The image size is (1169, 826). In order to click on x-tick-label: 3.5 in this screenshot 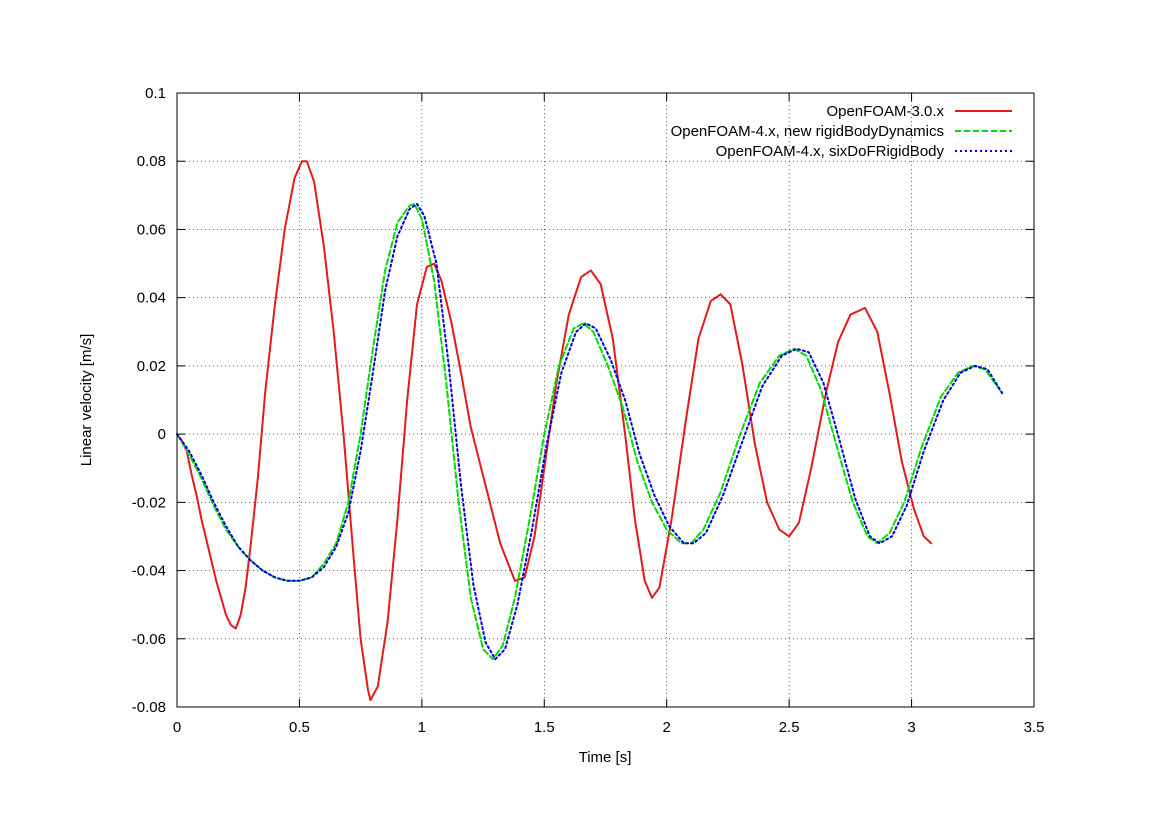, I will do `click(1034, 727)`.